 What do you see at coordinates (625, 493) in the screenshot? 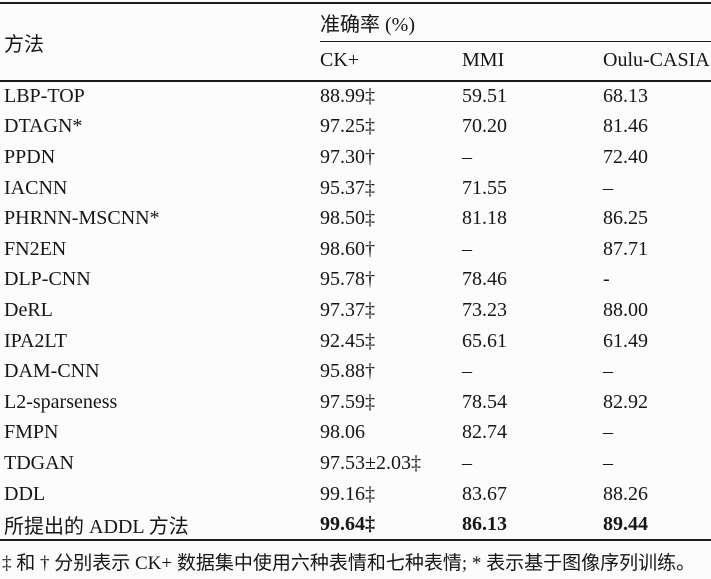
I see `oulu-cell: 88.26` at bounding box center [625, 493].